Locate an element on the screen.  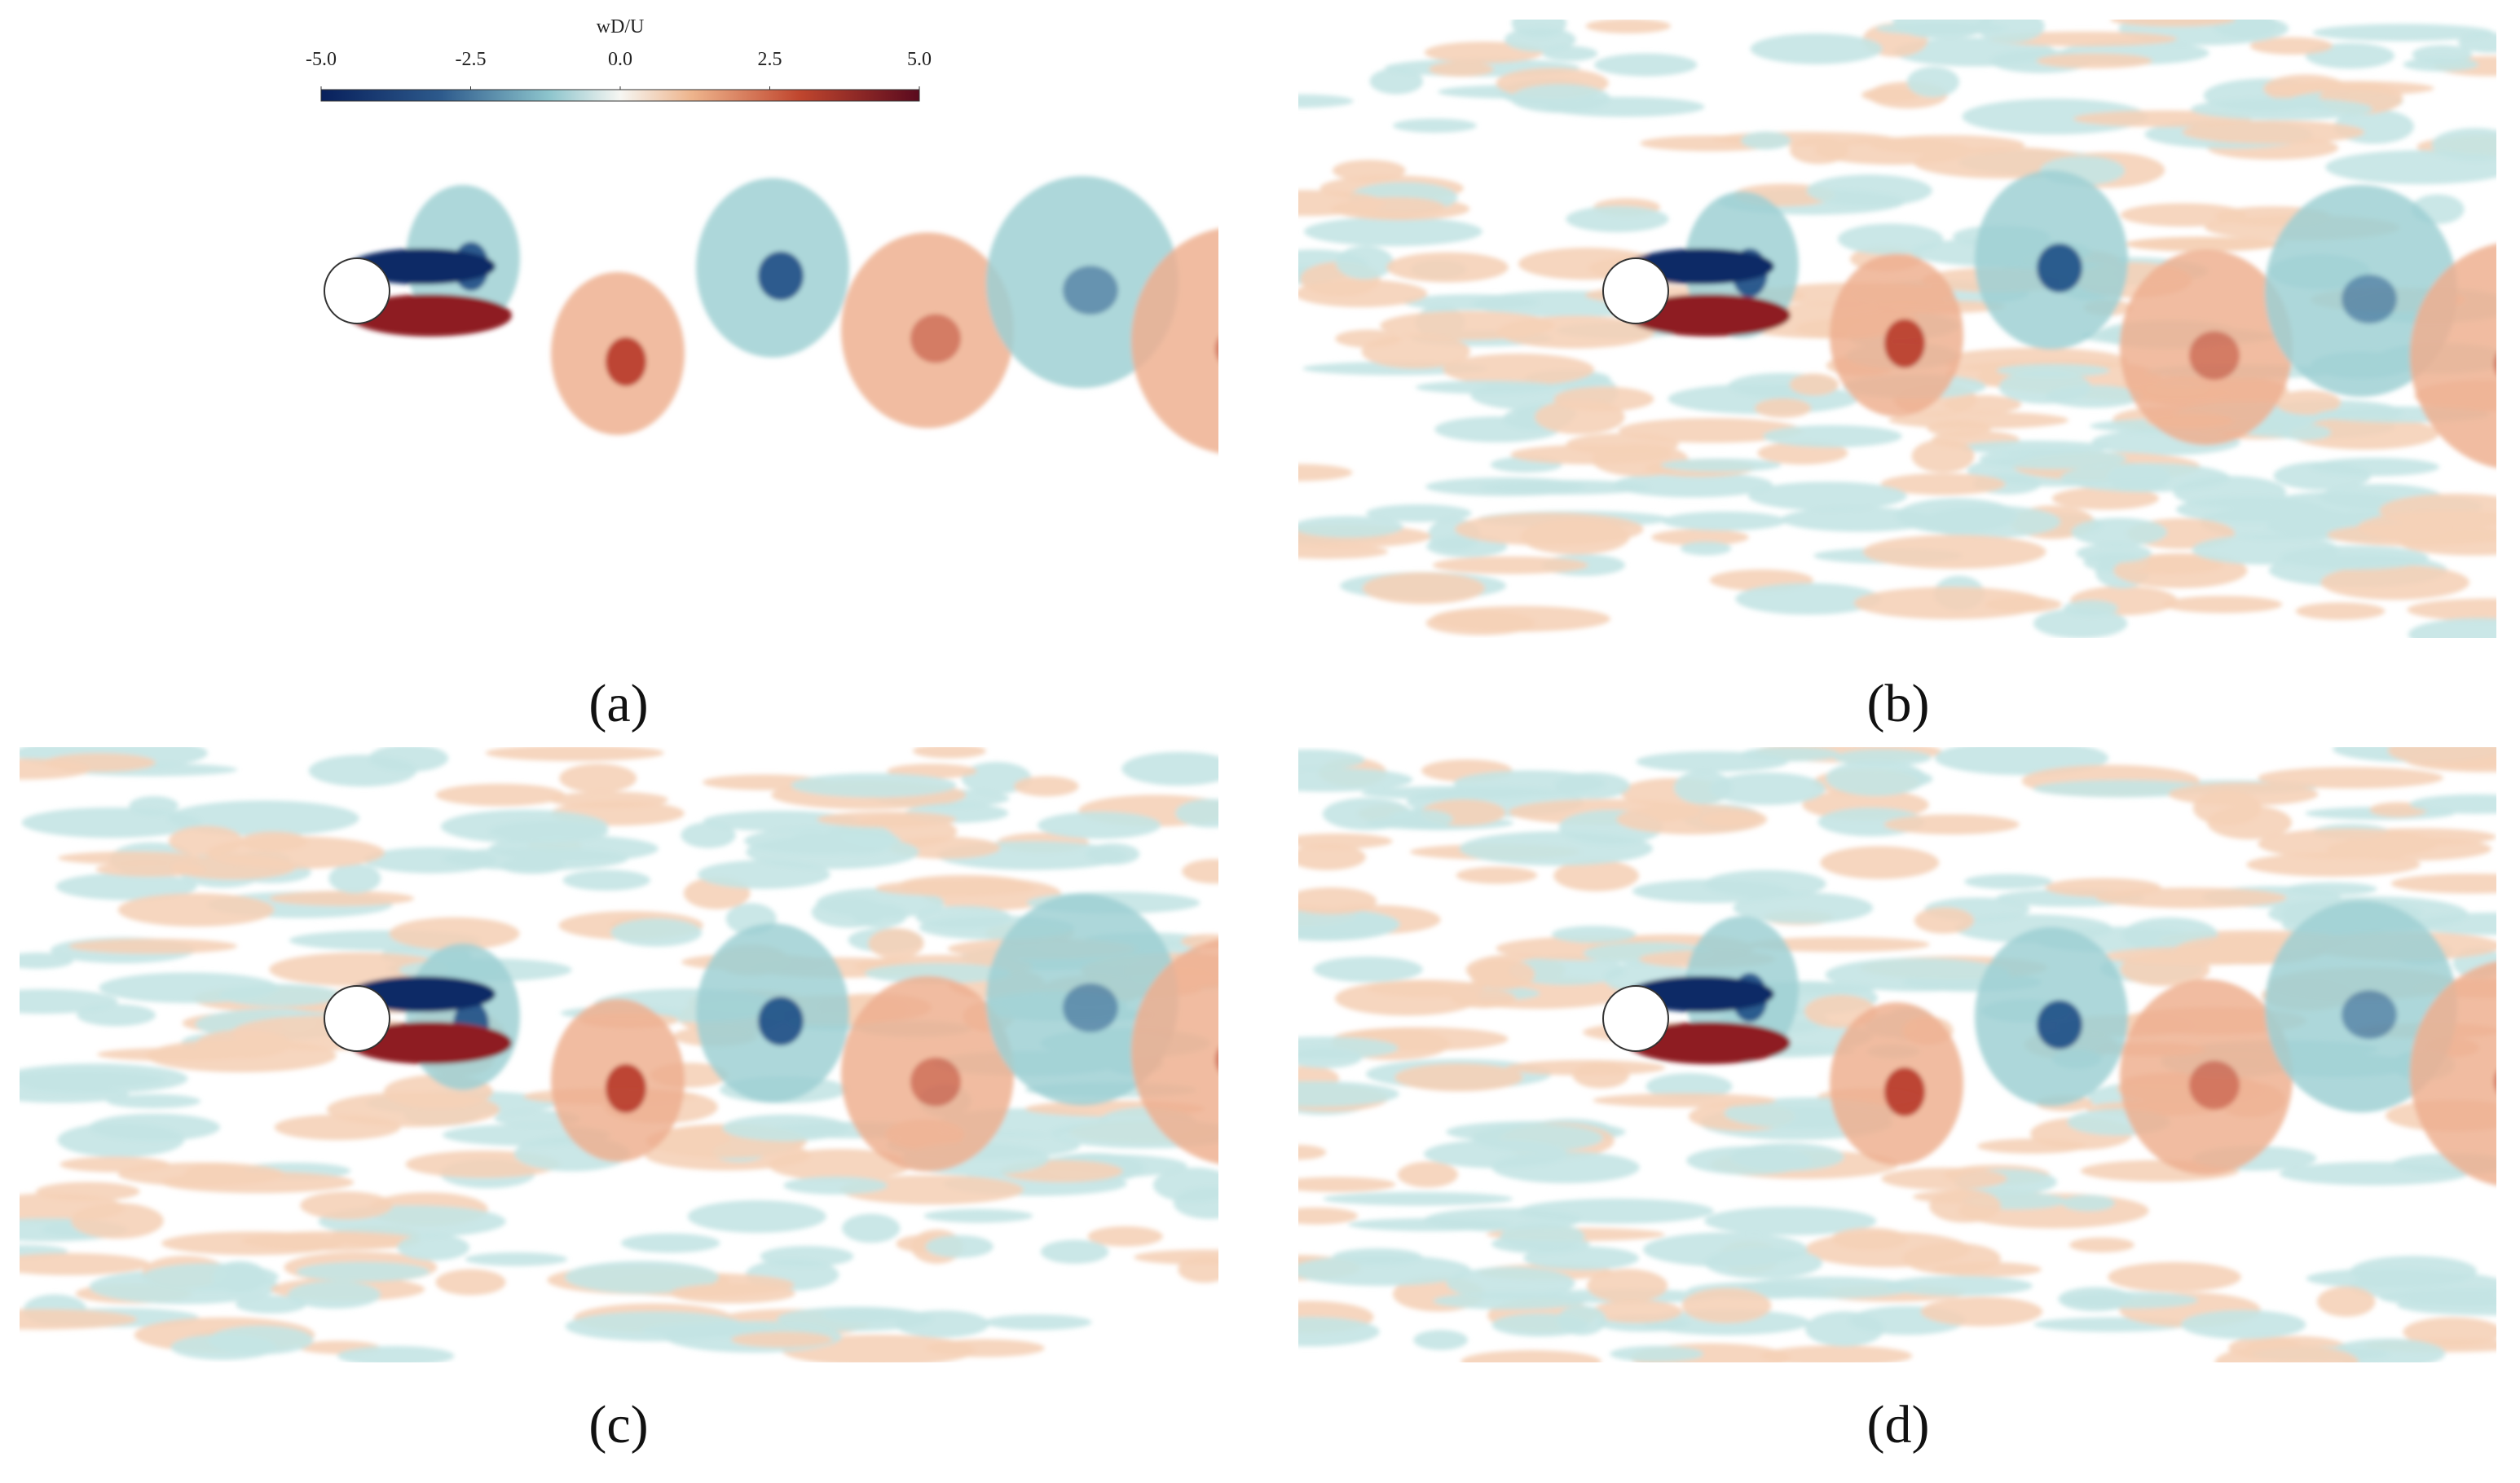
vortex is located at coordinates (1174, 341).